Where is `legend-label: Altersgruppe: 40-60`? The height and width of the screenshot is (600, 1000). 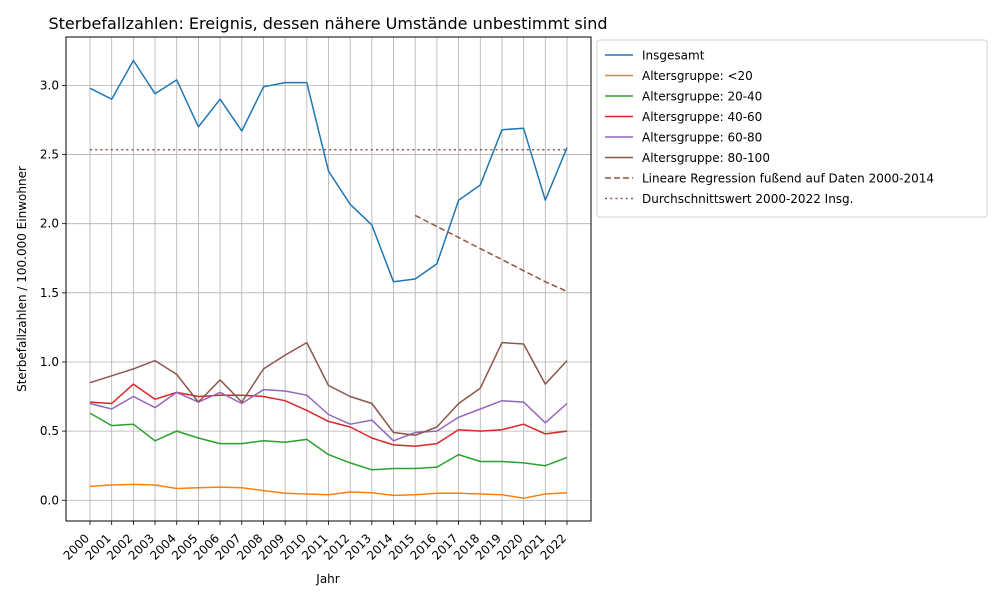 legend-label: Altersgruppe: 40-60 is located at coordinates (702, 117).